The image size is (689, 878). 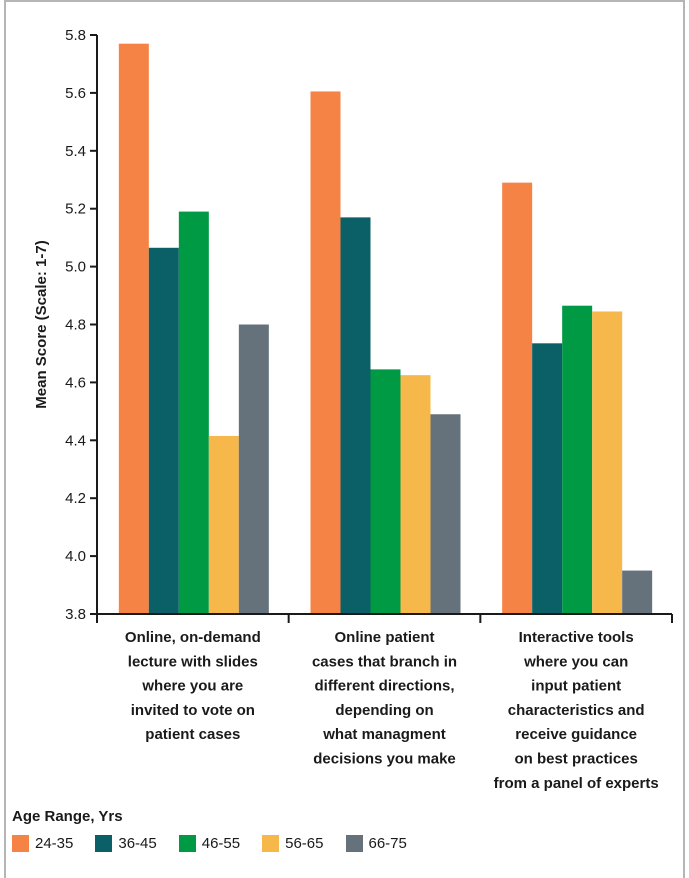 What do you see at coordinates (75, 267) in the screenshot?
I see `y-tick-label: 5.0` at bounding box center [75, 267].